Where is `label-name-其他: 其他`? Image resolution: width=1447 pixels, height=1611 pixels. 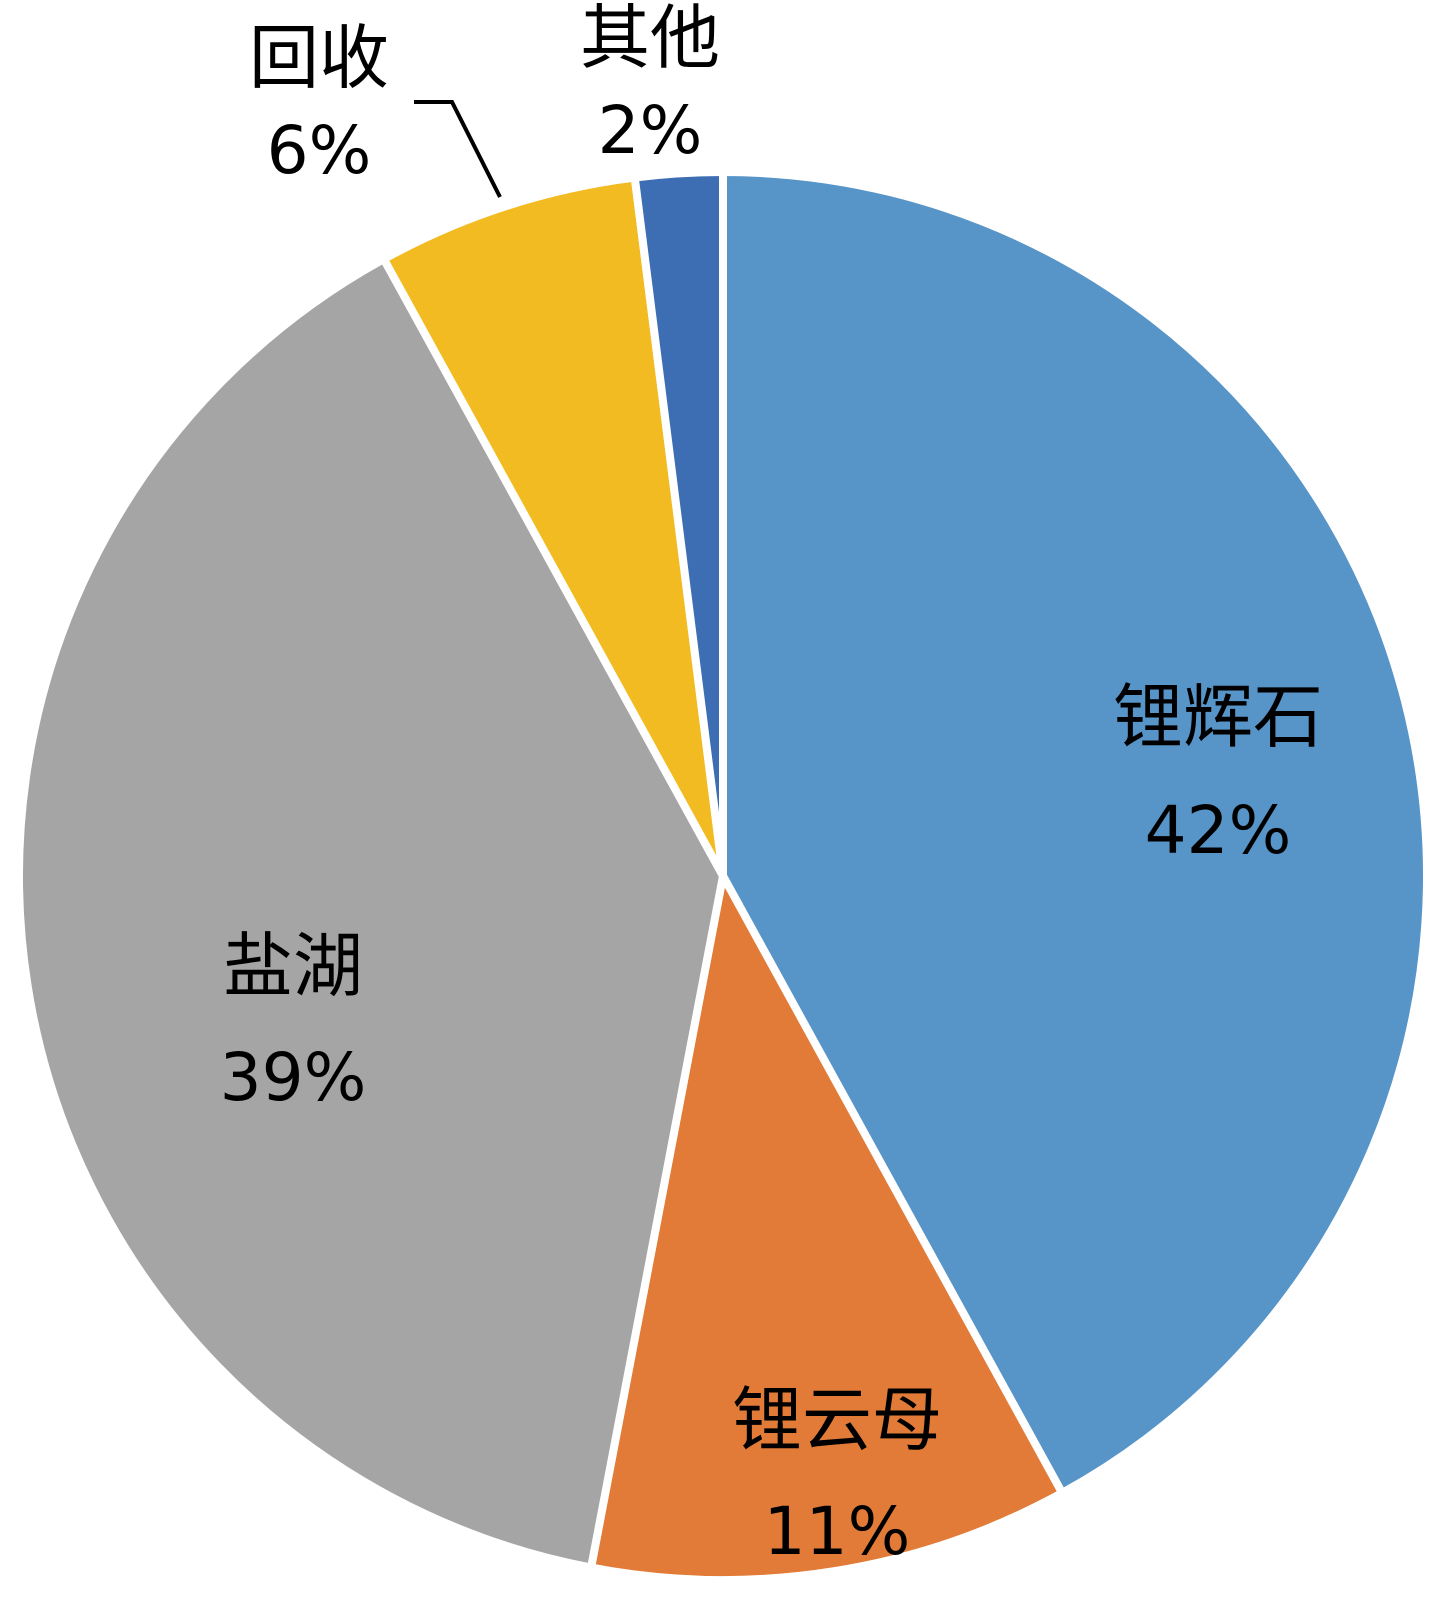
label-name-其他: 其他 is located at coordinates (650, 39).